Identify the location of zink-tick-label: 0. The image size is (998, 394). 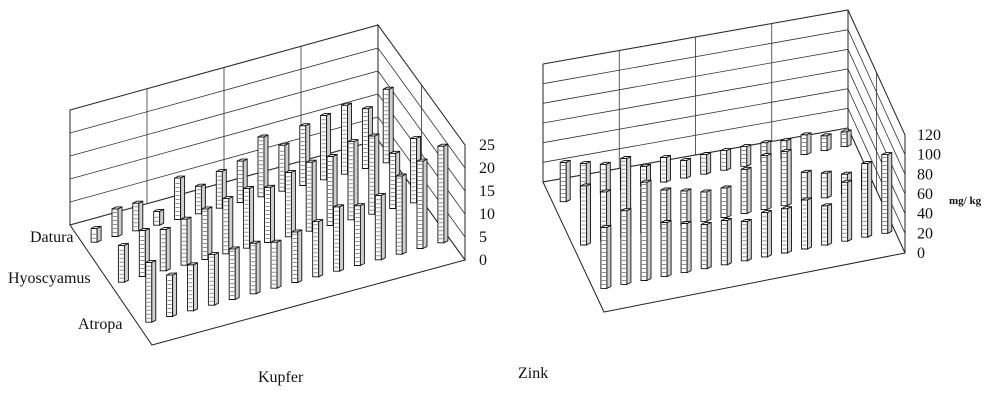
(921, 253).